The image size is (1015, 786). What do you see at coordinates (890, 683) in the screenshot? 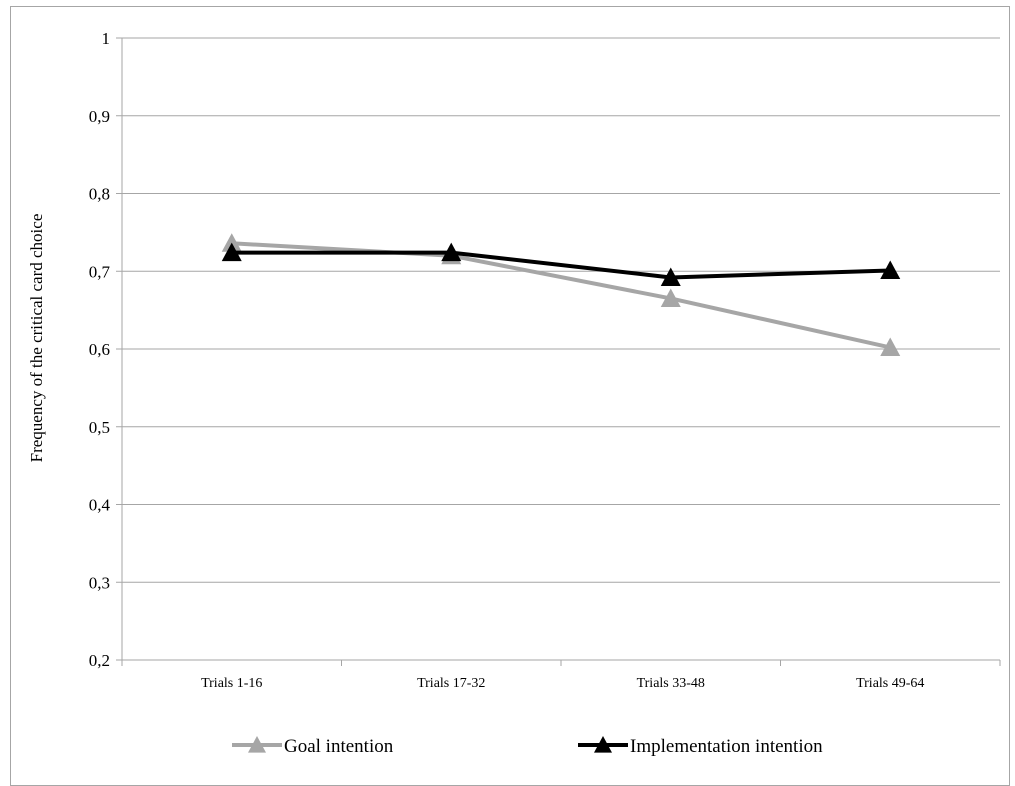
I see `x-tick-label: Trials 49-64` at bounding box center [890, 683].